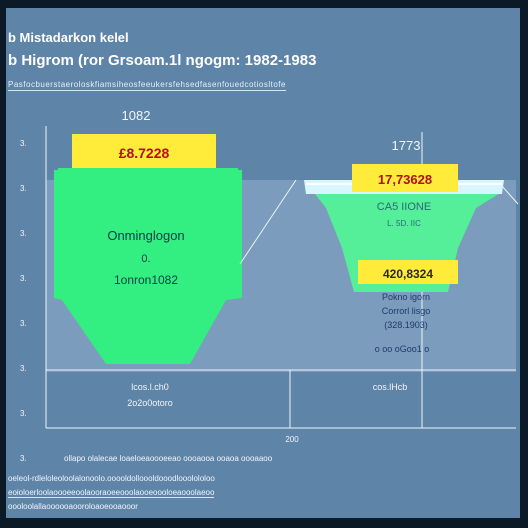  Describe the element at coordinates (68, 37) in the screenshot. I see `chart-supertitle: b Mistadarkon kelel` at that location.